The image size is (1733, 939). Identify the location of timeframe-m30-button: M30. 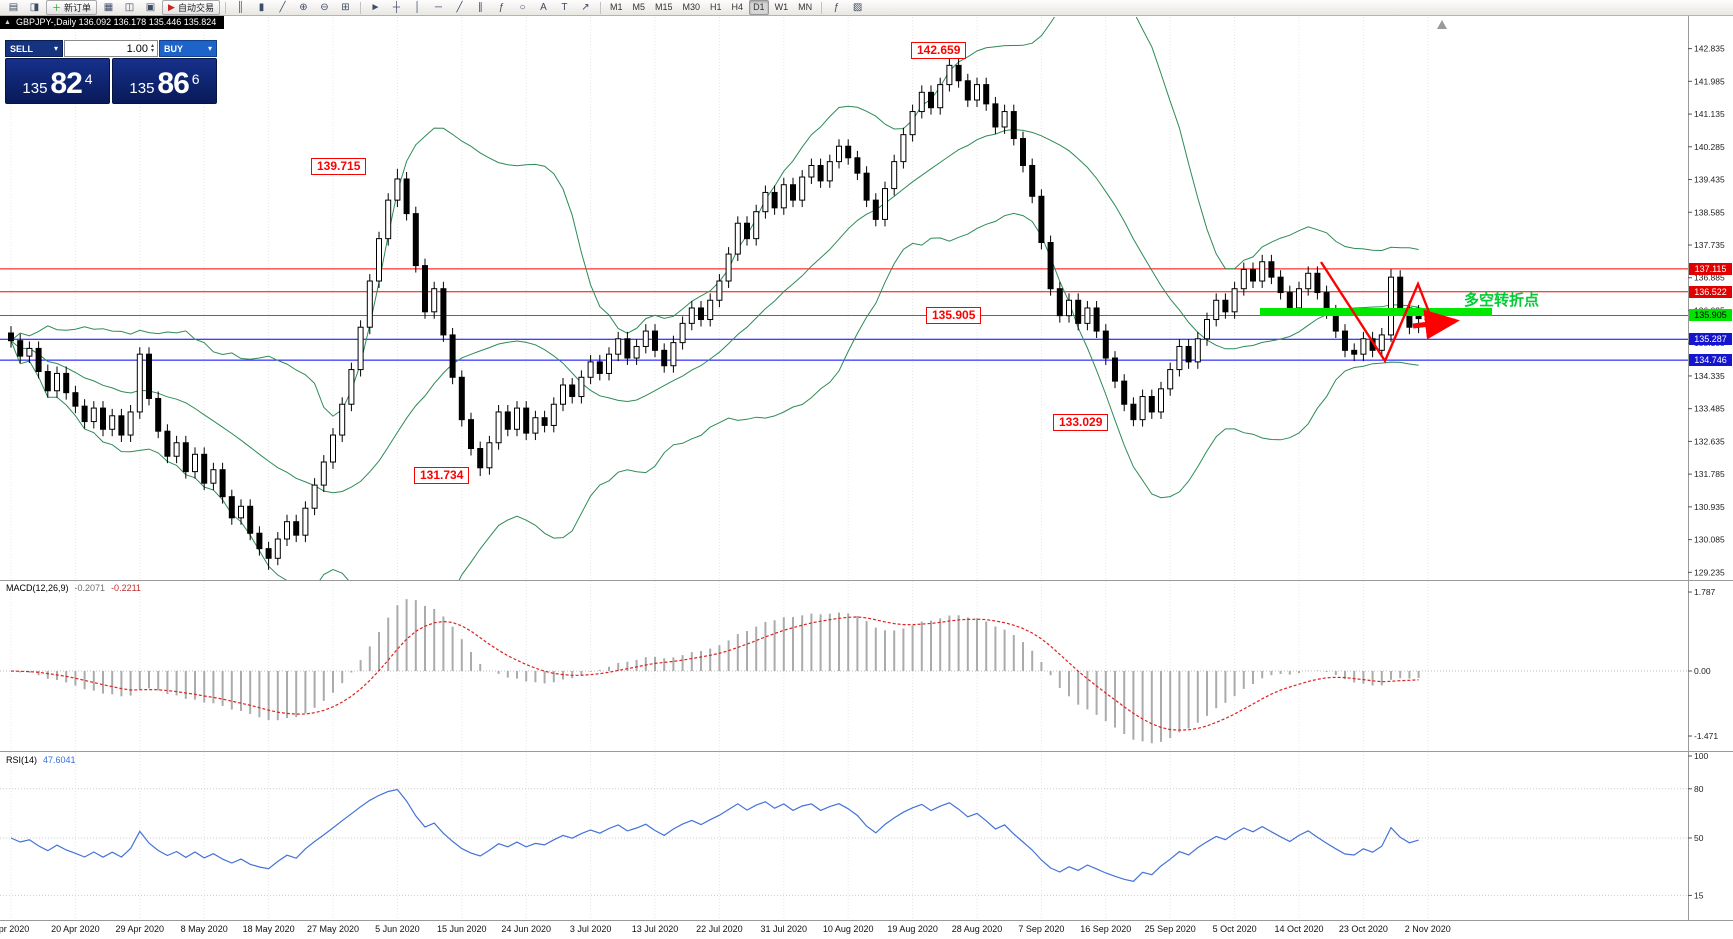
(691, 7).